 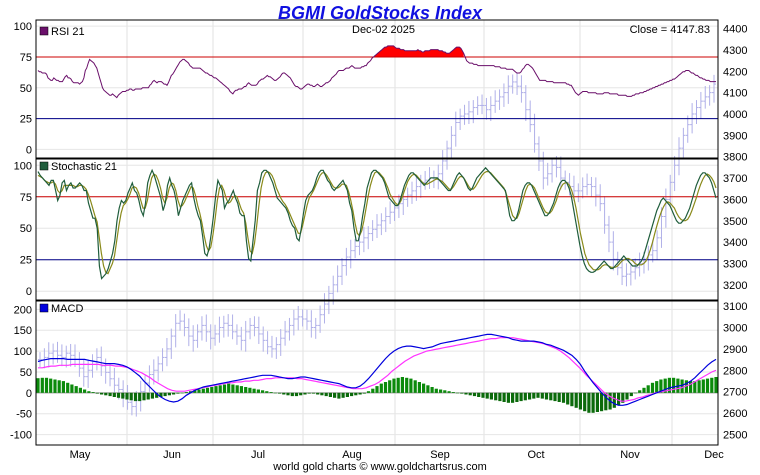 What do you see at coordinates (440, 455) in the screenshot?
I see `x-axis-month-label: Sep` at bounding box center [440, 455].